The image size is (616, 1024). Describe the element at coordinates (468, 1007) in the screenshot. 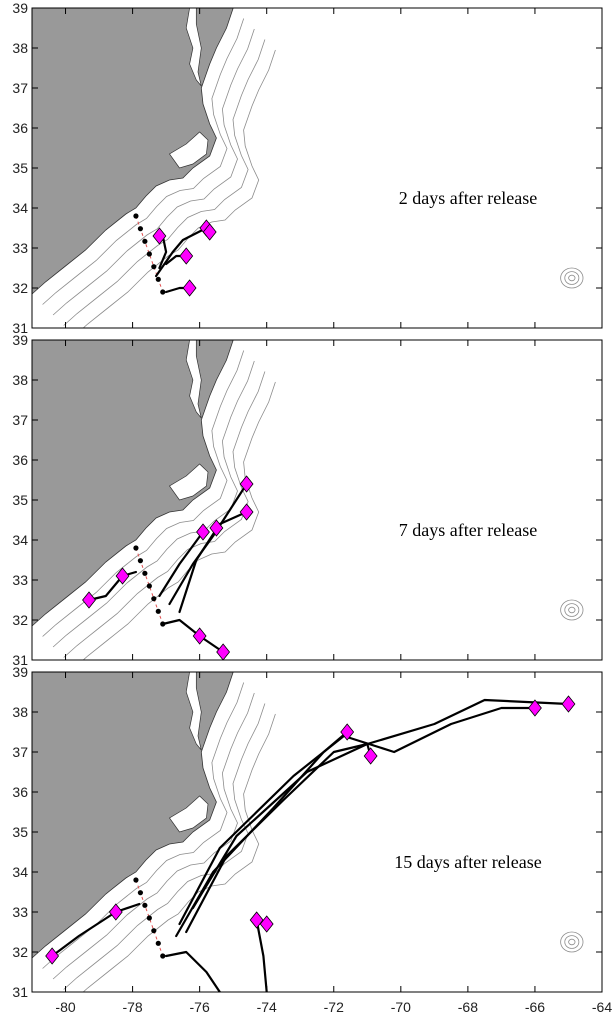

I see `lon-tick-label: -68` at that location.